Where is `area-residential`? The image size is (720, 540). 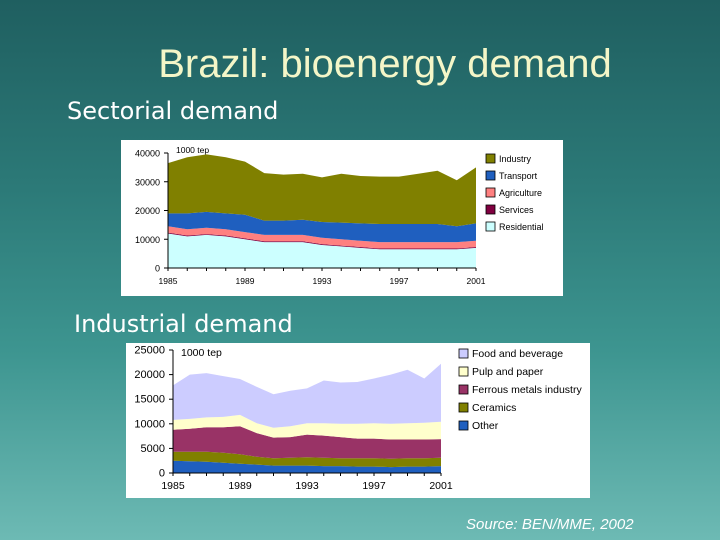 area-residential is located at coordinates (322, 250).